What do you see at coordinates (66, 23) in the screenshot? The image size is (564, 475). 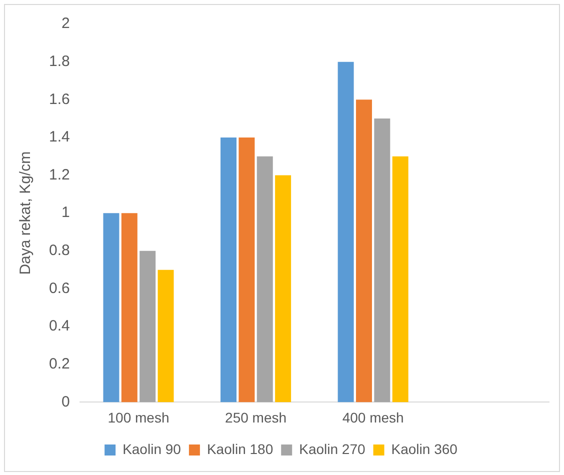 I see `y-tick-label: 2` at bounding box center [66, 23].